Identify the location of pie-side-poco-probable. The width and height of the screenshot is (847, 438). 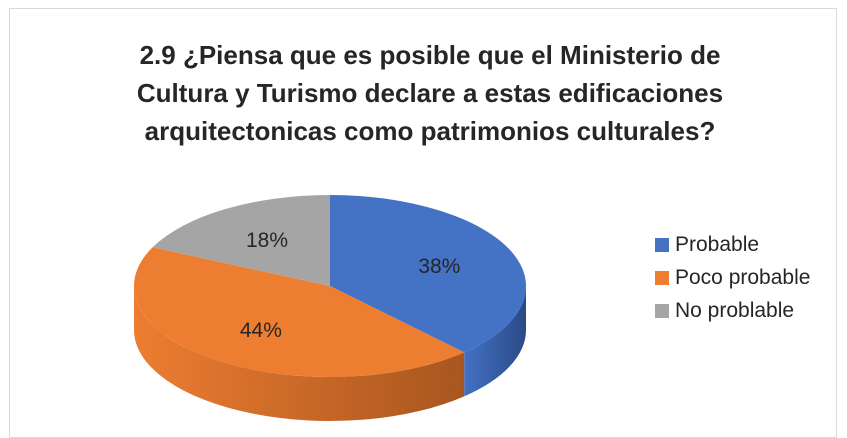
(299, 354).